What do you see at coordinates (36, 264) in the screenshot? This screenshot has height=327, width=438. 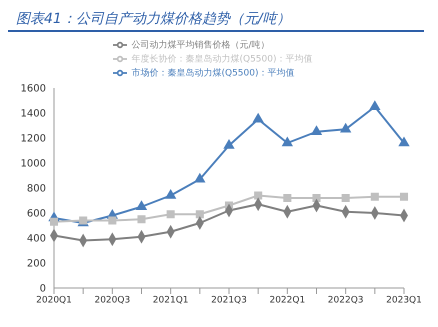 I see `y-tick-label: 200` at bounding box center [36, 264].